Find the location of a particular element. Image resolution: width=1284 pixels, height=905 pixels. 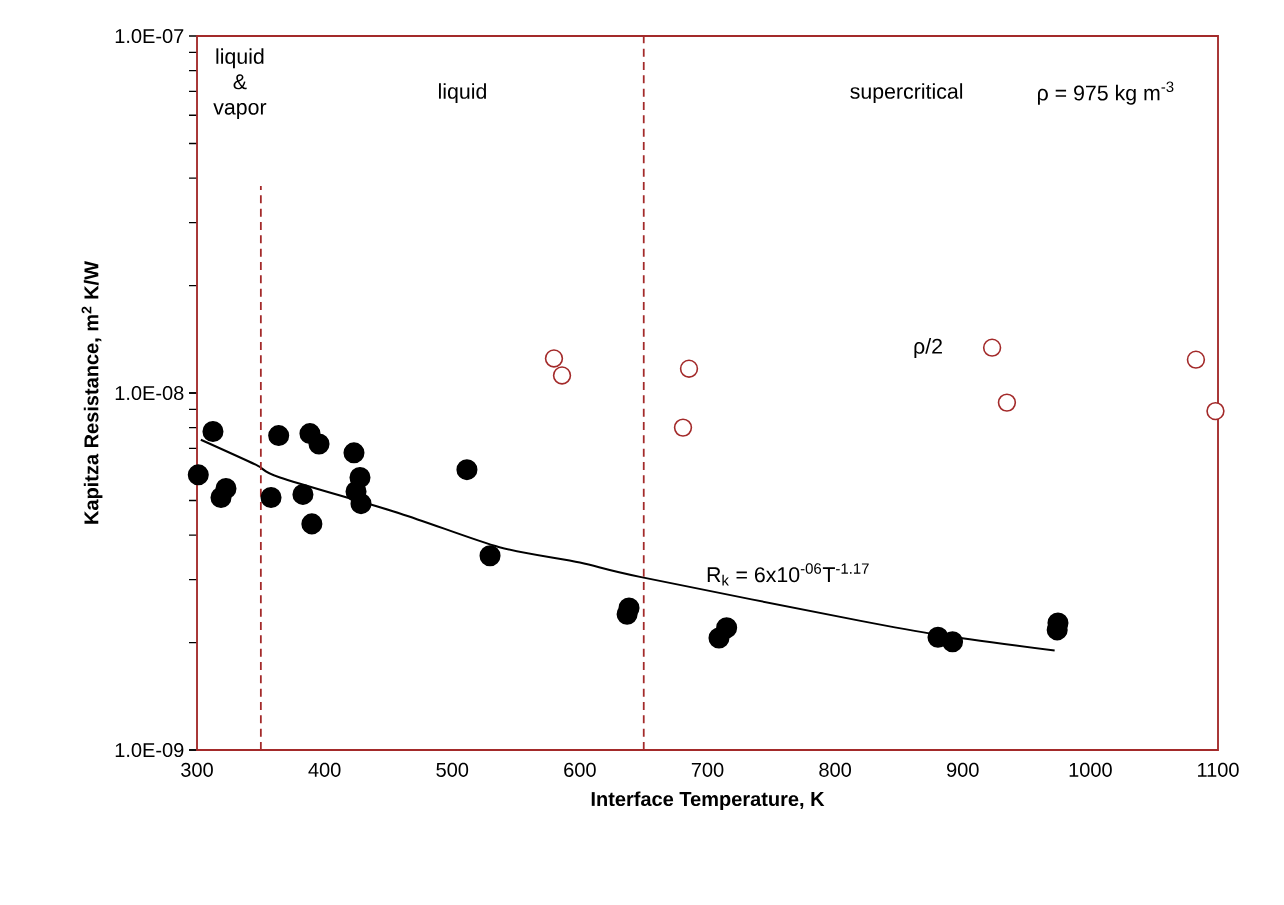

y-tick-label: 1.0E-07 is located at coordinates (149, 36).